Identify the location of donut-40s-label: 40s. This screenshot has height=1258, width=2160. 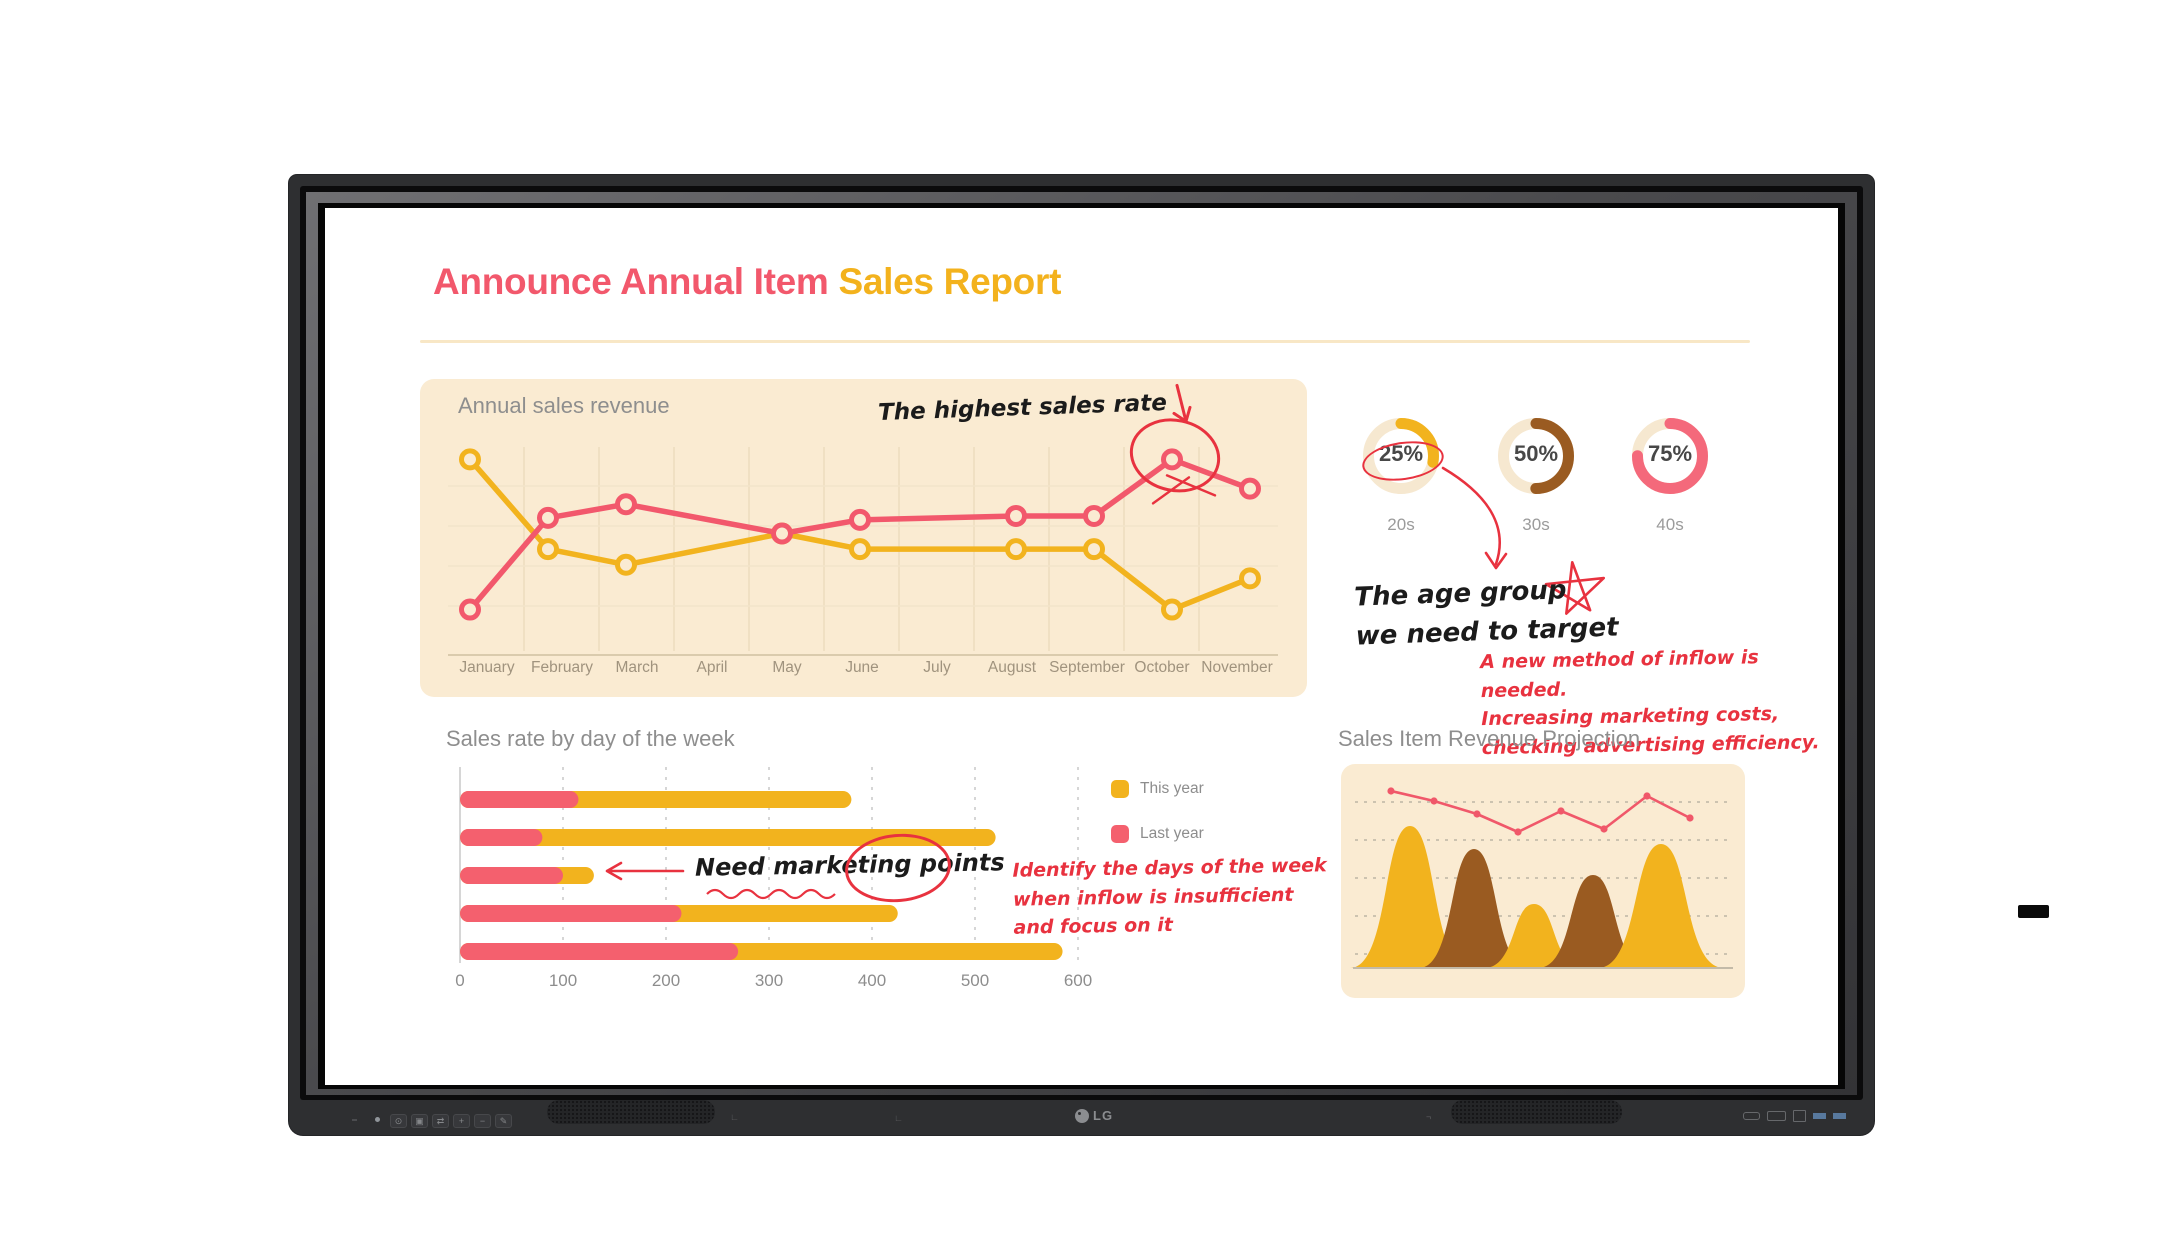
(1670, 524).